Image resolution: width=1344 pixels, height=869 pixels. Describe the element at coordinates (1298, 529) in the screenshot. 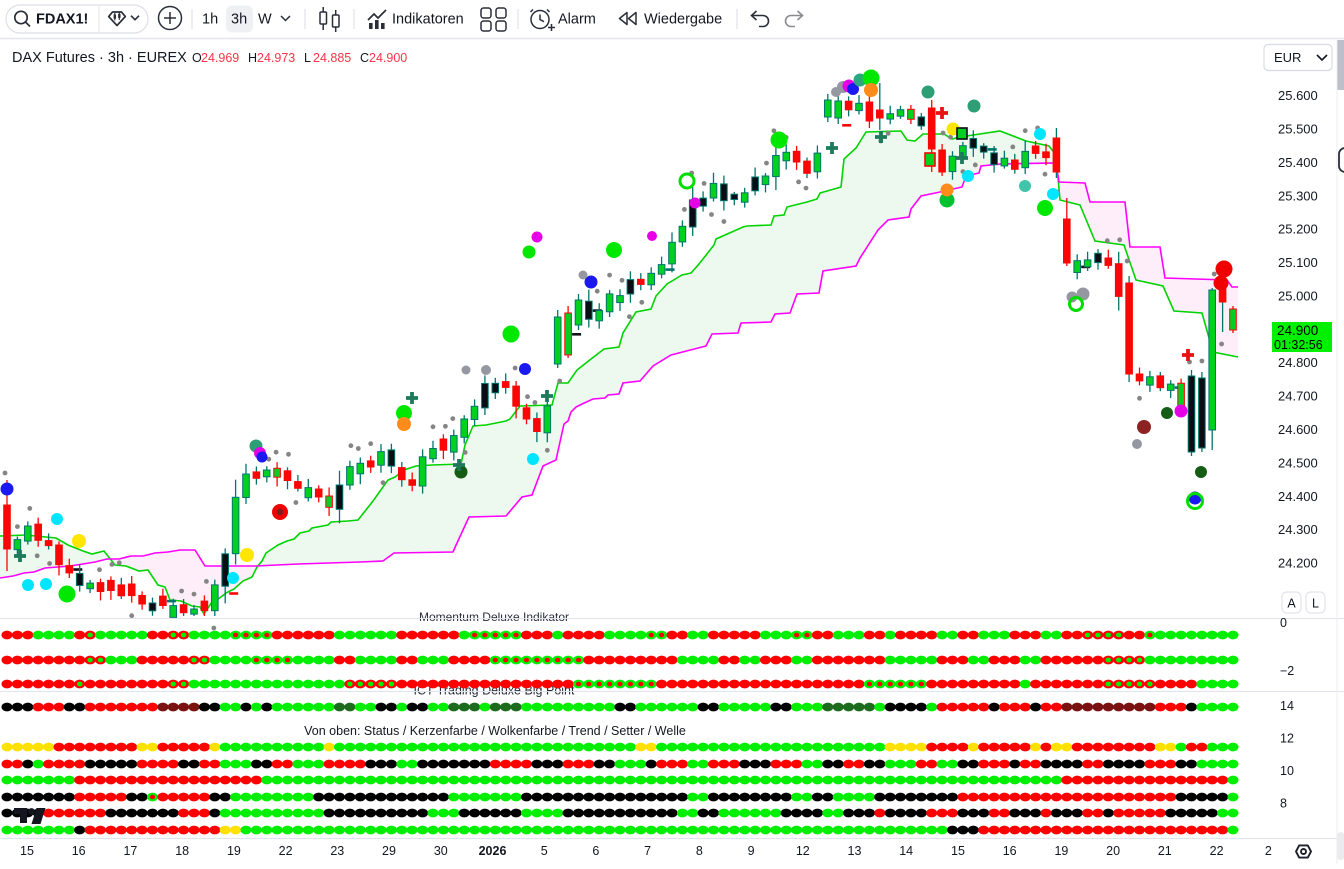

I see `svg-text: 24.300` at that location.